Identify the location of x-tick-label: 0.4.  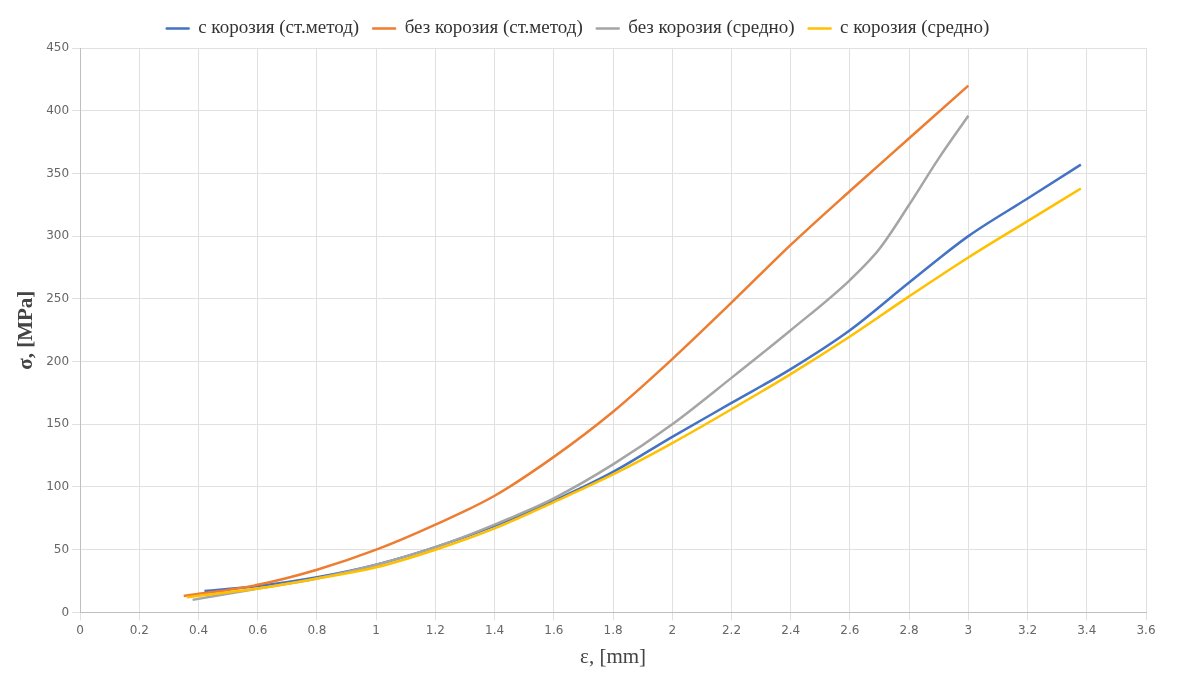
(198, 629).